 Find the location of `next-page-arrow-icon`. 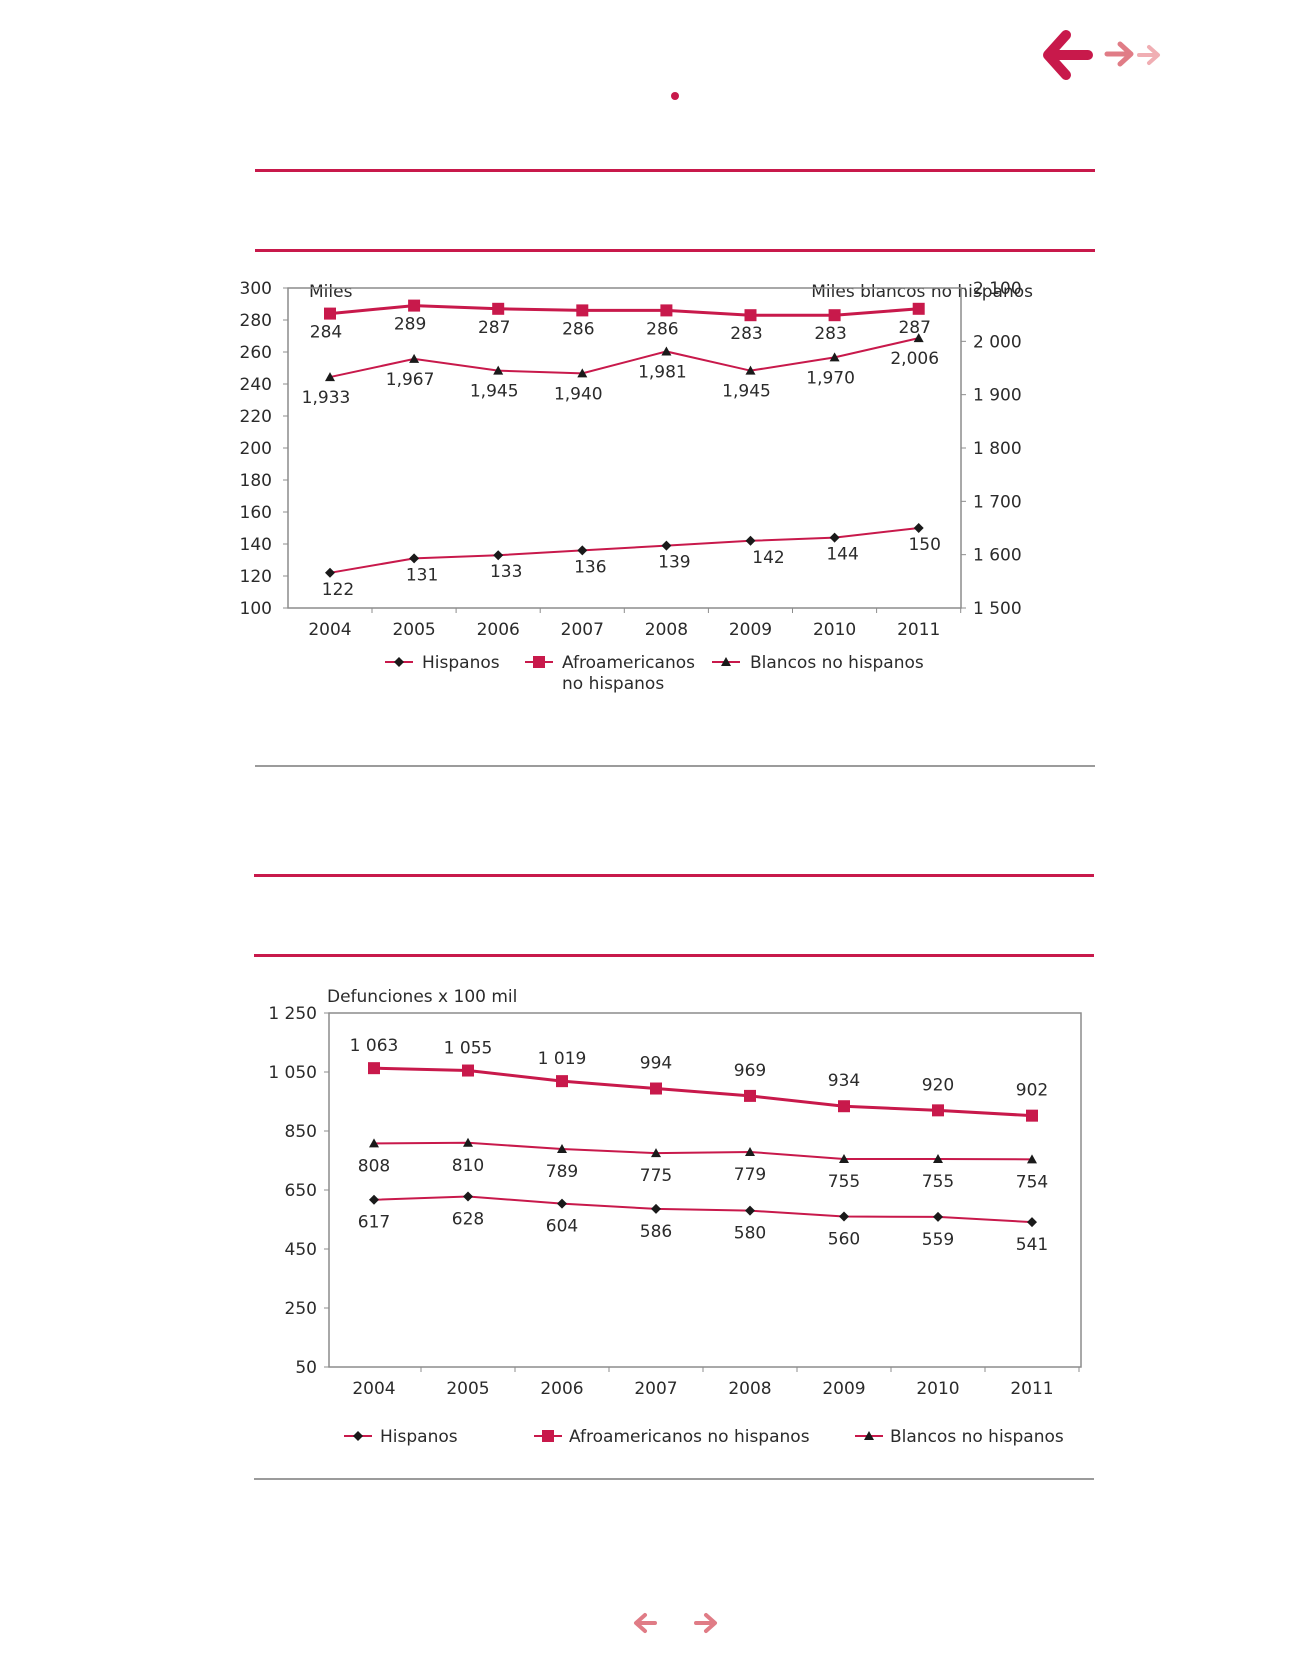

next-page-arrow-icon is located at coordinates (706, 1625).